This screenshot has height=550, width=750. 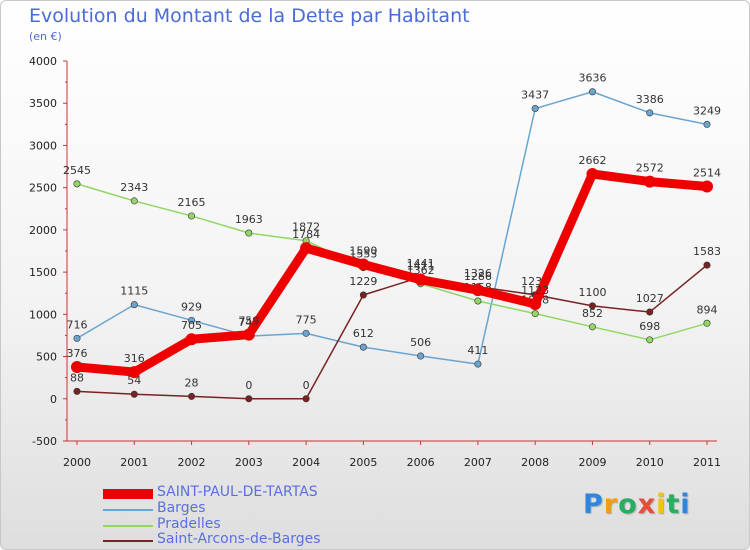 What do you see at coordinates (248, 321) in the screenshot?
I see `data-label-saint-paul-de-tartas-2003: 759` at bounding box center [248, 321].